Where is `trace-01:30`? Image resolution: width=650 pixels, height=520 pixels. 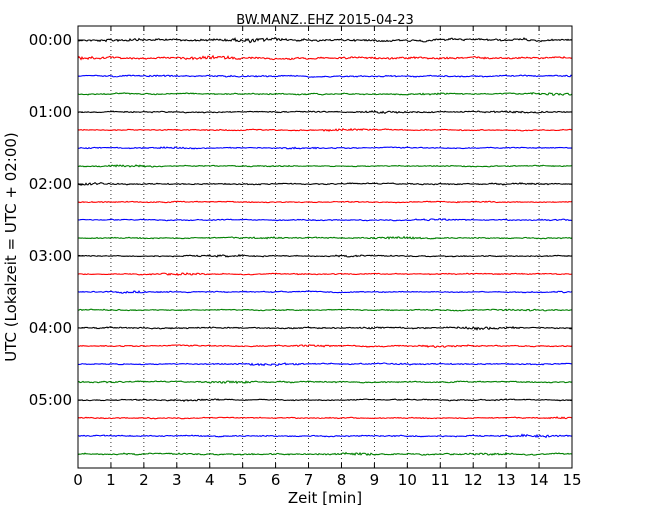
trace-01:30 is located at coordinates (325, 148).